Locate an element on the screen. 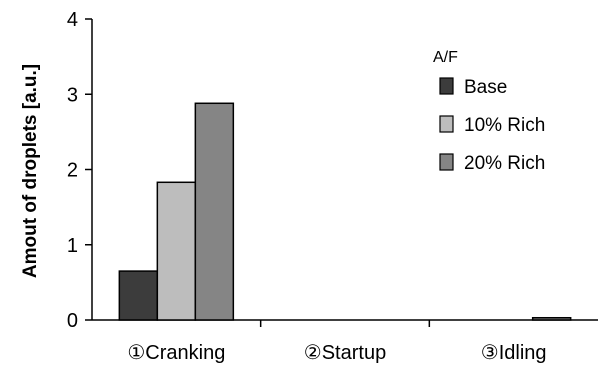 Image resolution: width=598 pixels, height=365 pixels. y-tick-label: 0 is located at coordinates (72, 321).